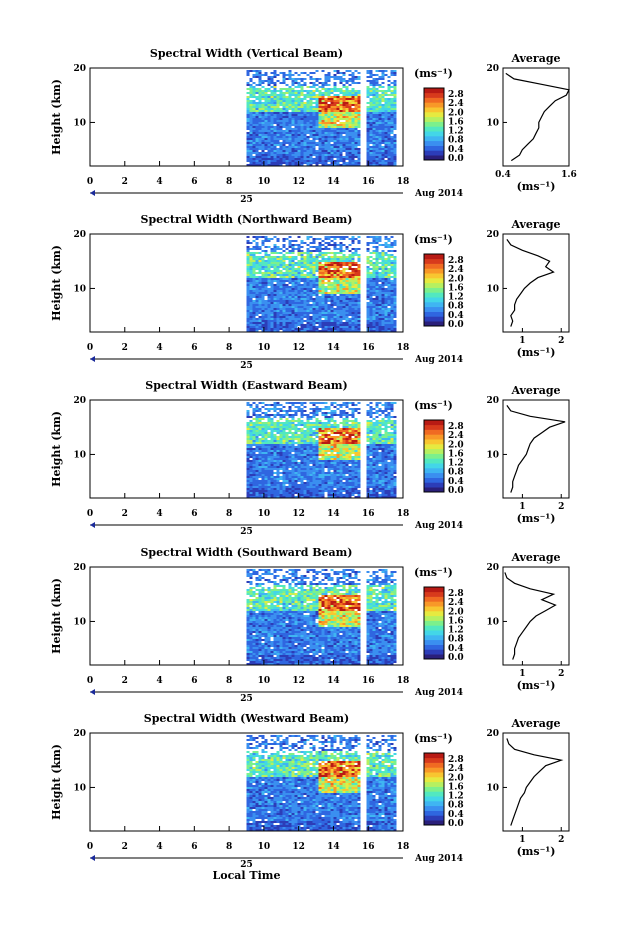  I want to click on colorbar-segment, so click(434, 294).